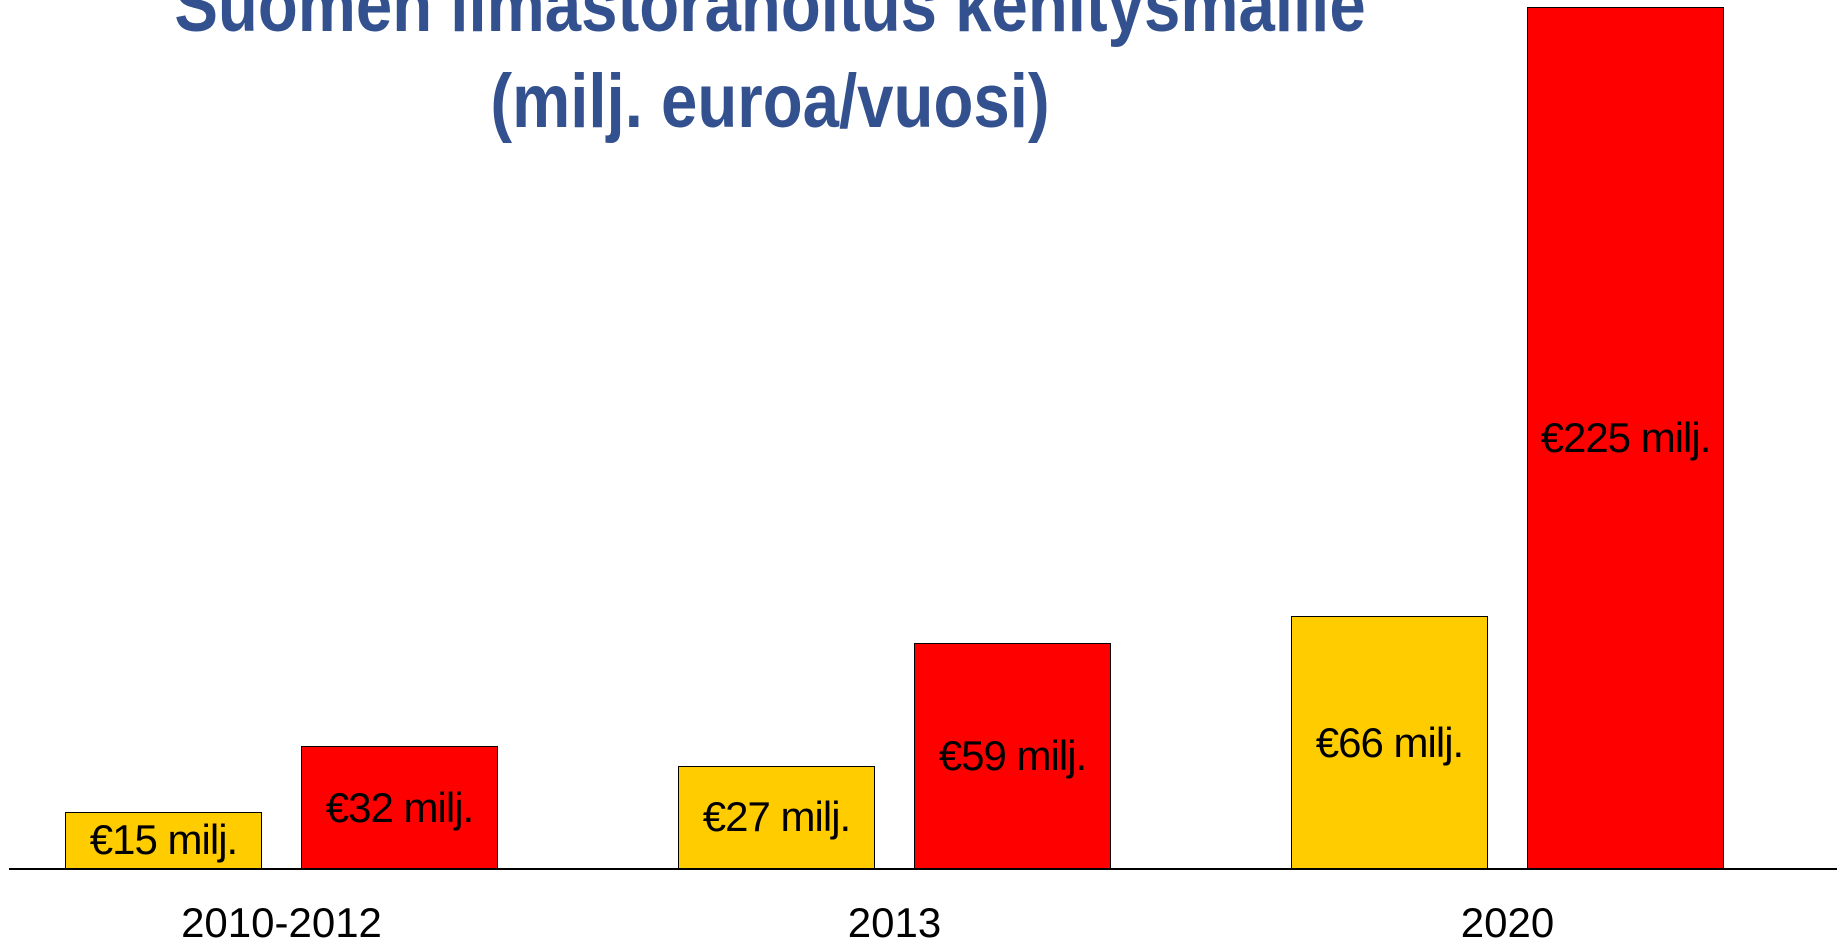  I want to click on value-label: €32 milj., so click(399, 807).